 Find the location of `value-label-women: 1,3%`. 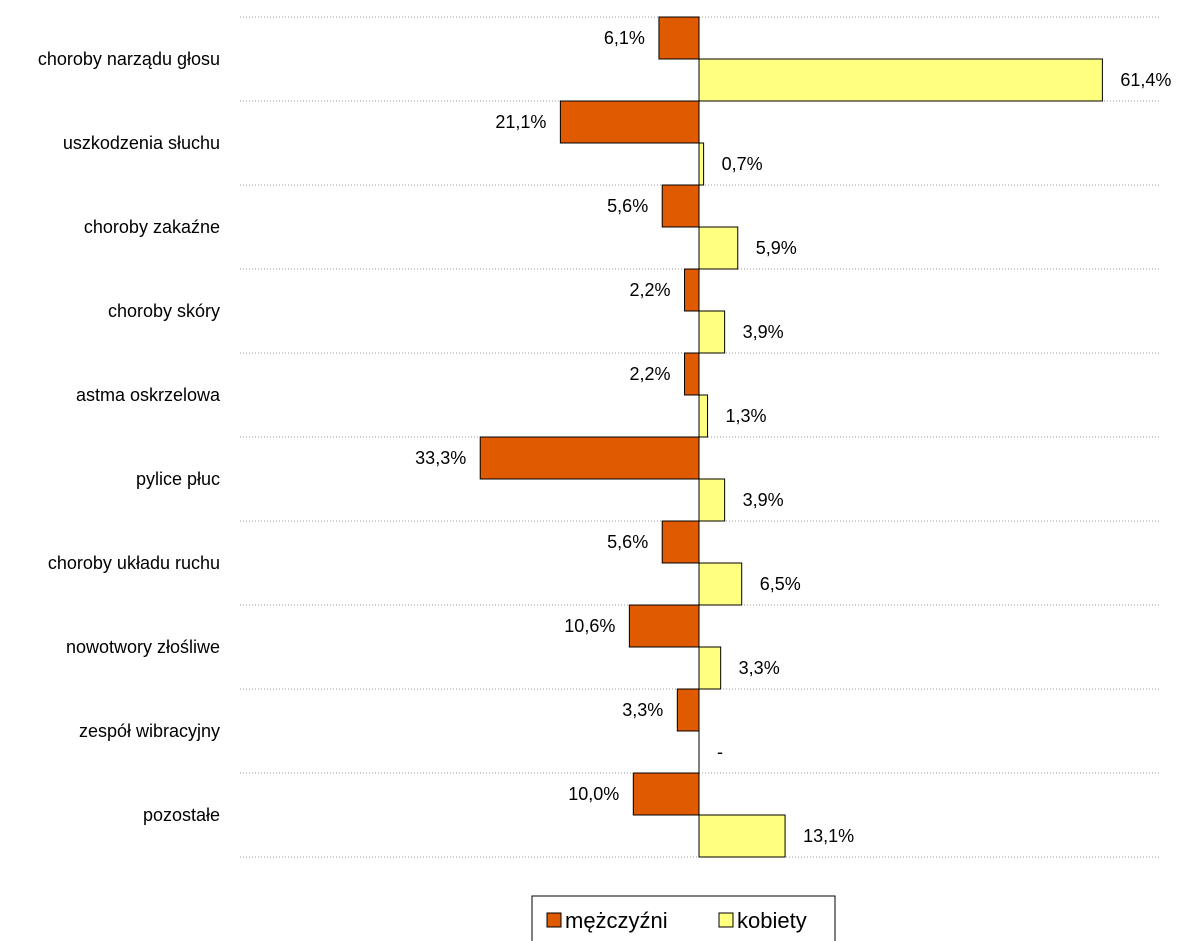

value-label-women: 1,3% is located at coordinates (746, 416).